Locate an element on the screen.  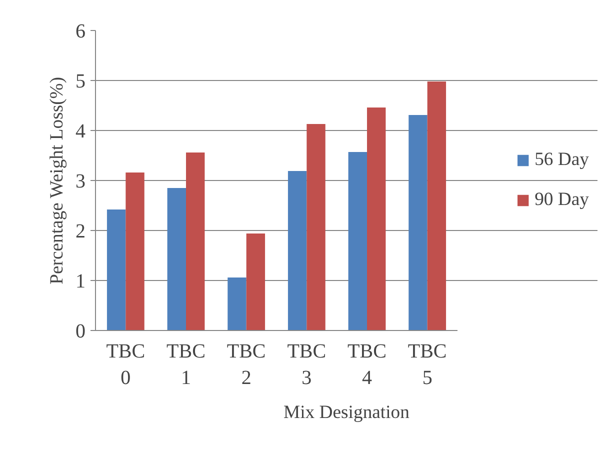
y-tick-label: 4 is located at coordinates (81, 131).